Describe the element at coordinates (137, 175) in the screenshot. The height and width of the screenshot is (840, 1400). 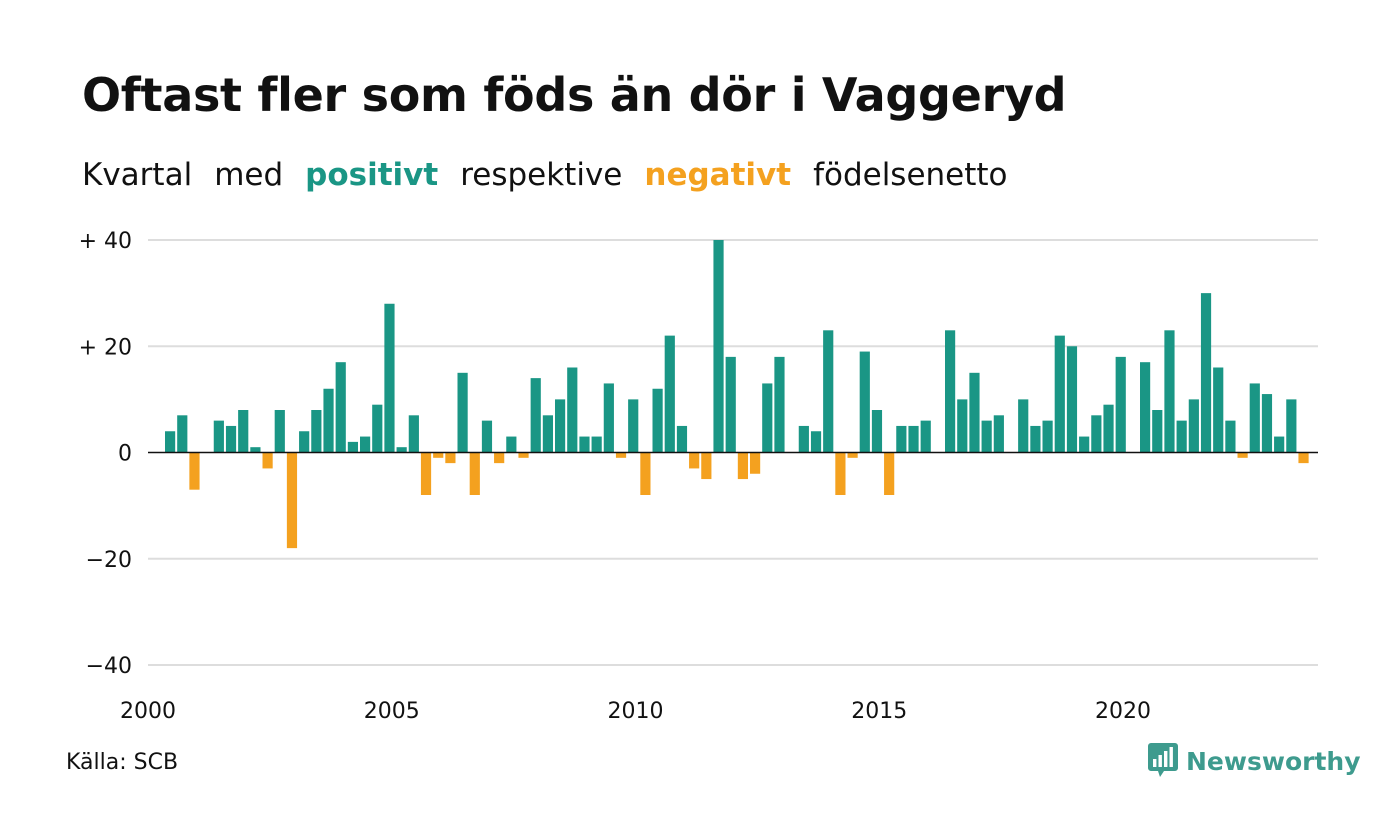
I see `subtitle-word: Kvartal` at that location.